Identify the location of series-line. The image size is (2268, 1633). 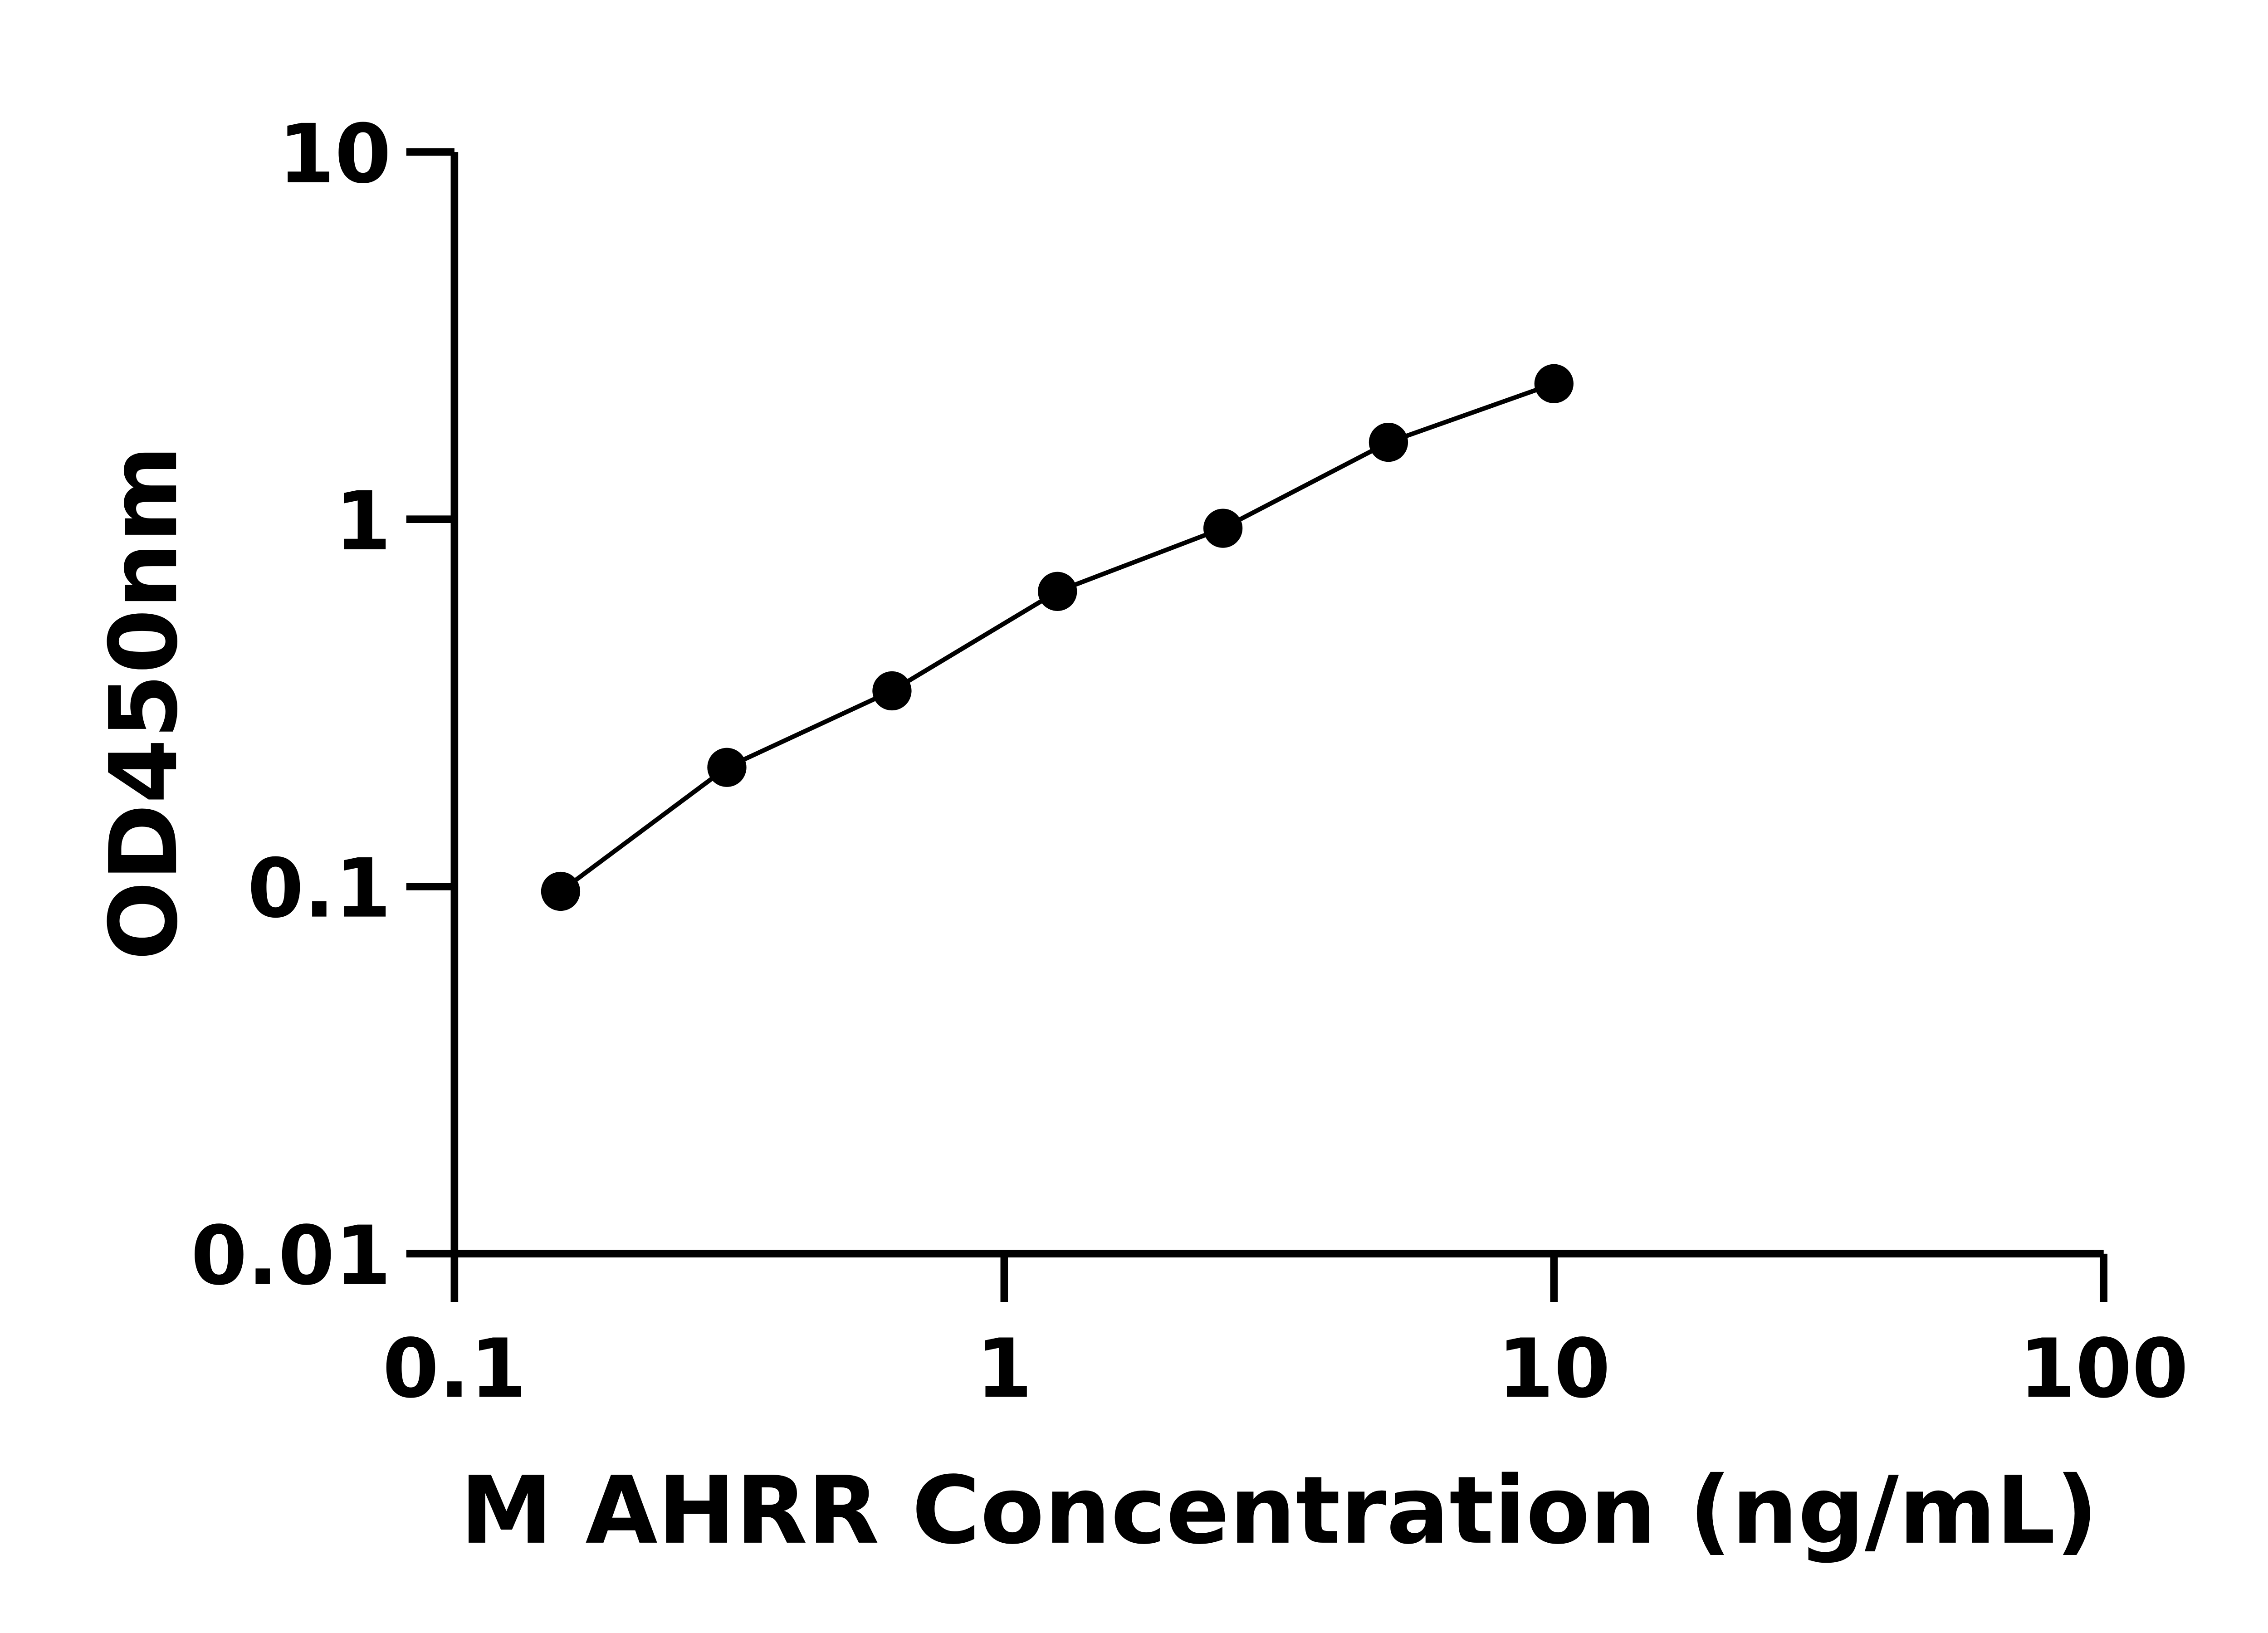
(1057, 637).